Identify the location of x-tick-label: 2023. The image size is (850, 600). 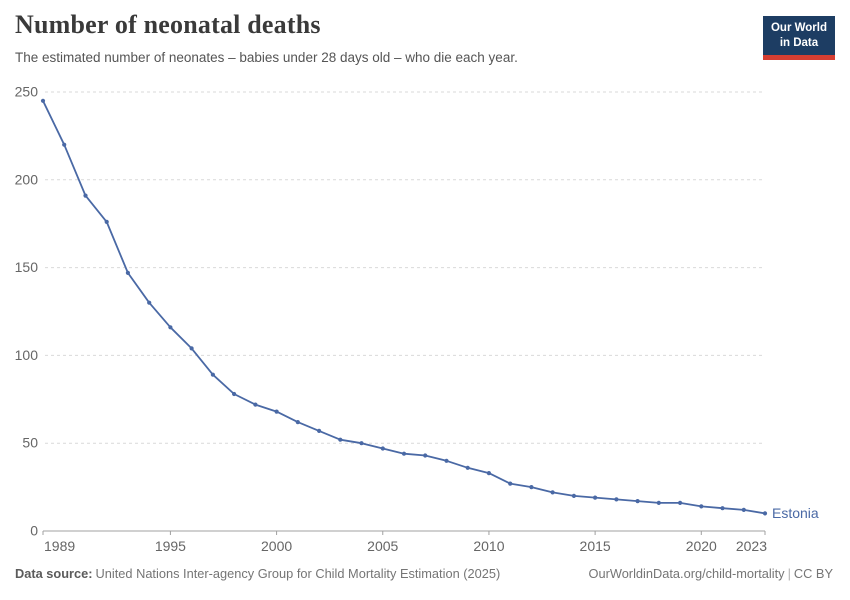
(751, 546).